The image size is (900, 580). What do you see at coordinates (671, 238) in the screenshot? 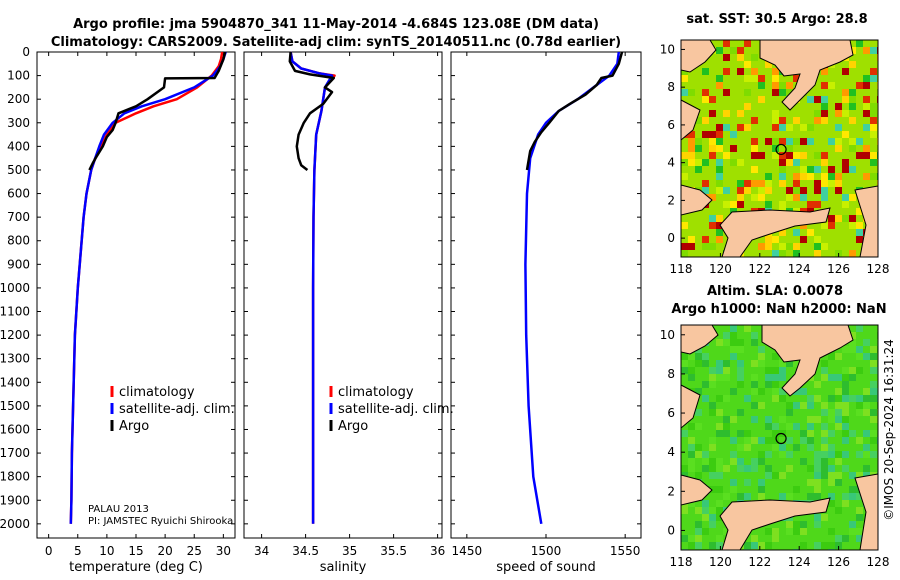
I see `sst-ytick-label: 0` at bounding box center [671, 238].